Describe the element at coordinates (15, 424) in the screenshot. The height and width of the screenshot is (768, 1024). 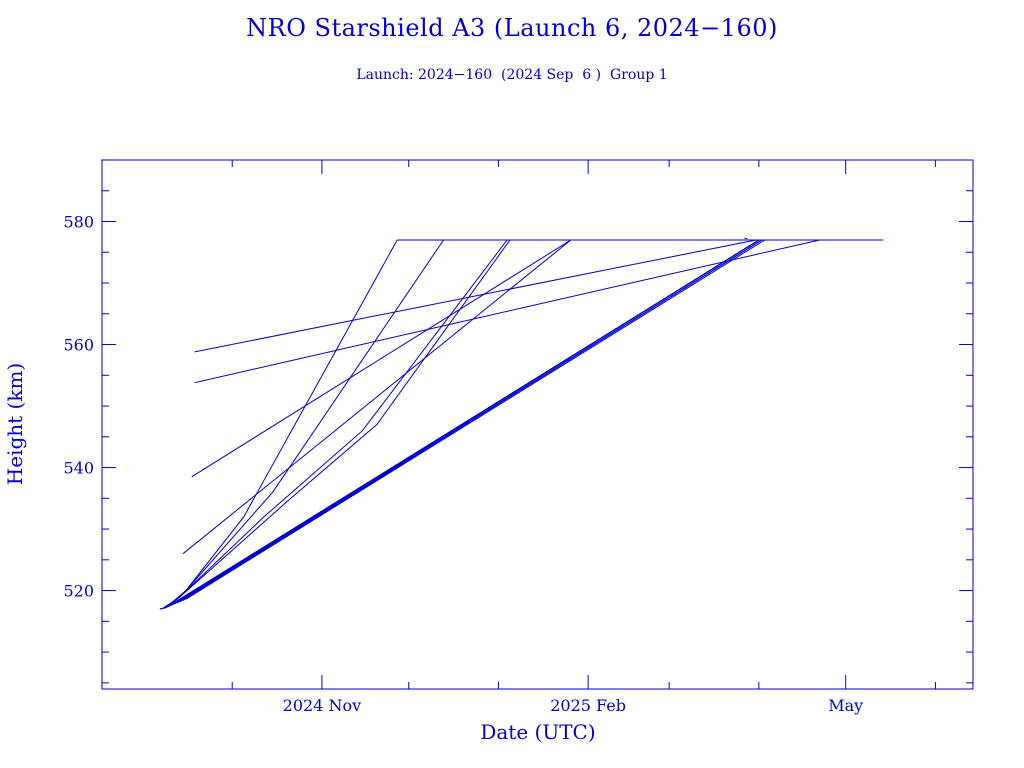
I see `y-axis-label: Height (km)` at that location.